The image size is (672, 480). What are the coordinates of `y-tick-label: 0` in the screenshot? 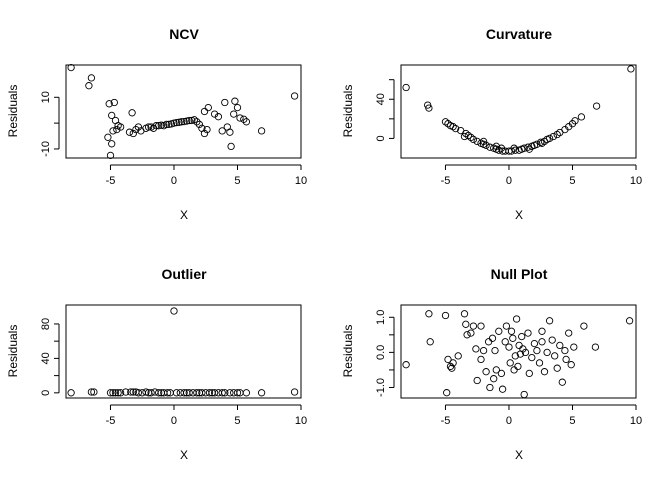 It's located at (46, 393).